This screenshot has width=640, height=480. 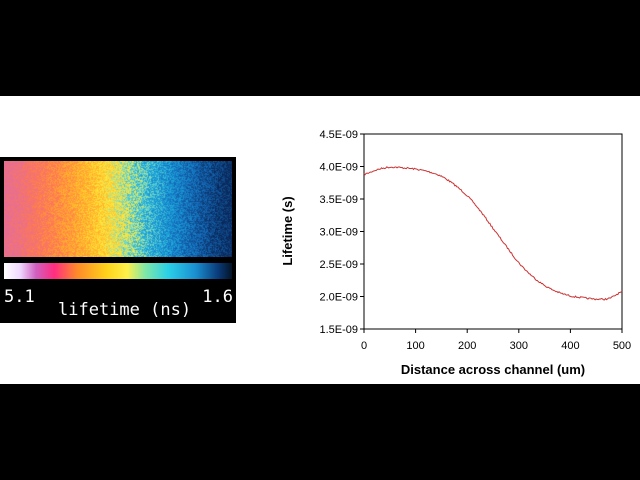 What do you see at coordinates (118, 271) in the screenshot?
I see `colorbar` at bounding box center [118, 271].